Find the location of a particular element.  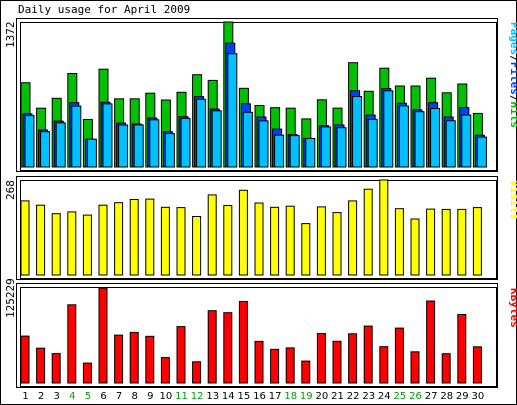

day-label: 11 is located at coordinates (181, 396).